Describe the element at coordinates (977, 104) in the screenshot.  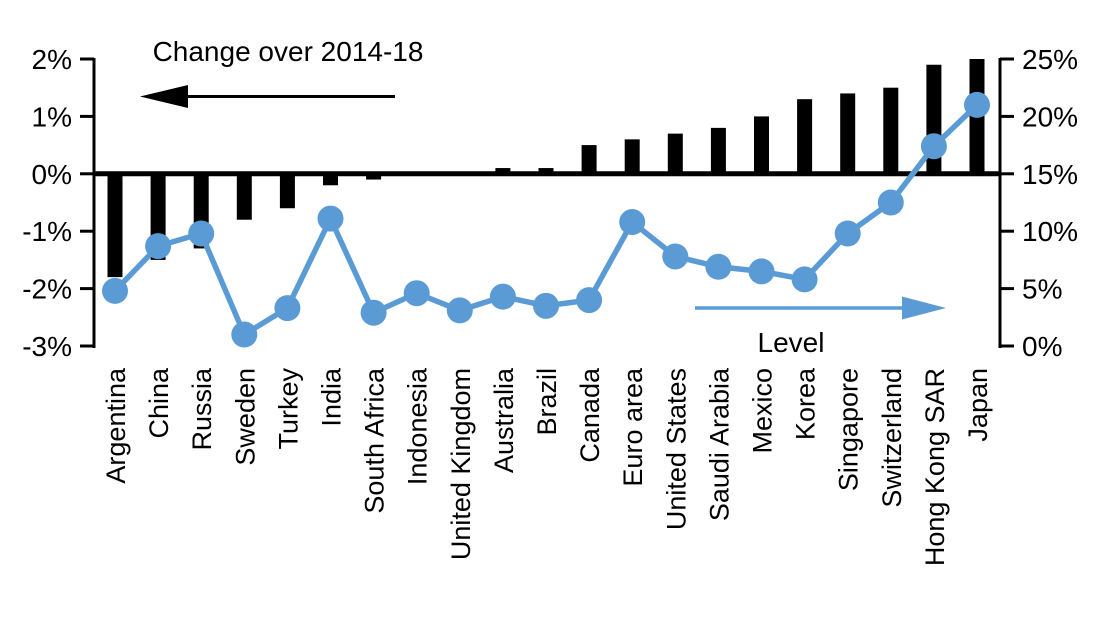
I see `level-dot-Japan` at that location.